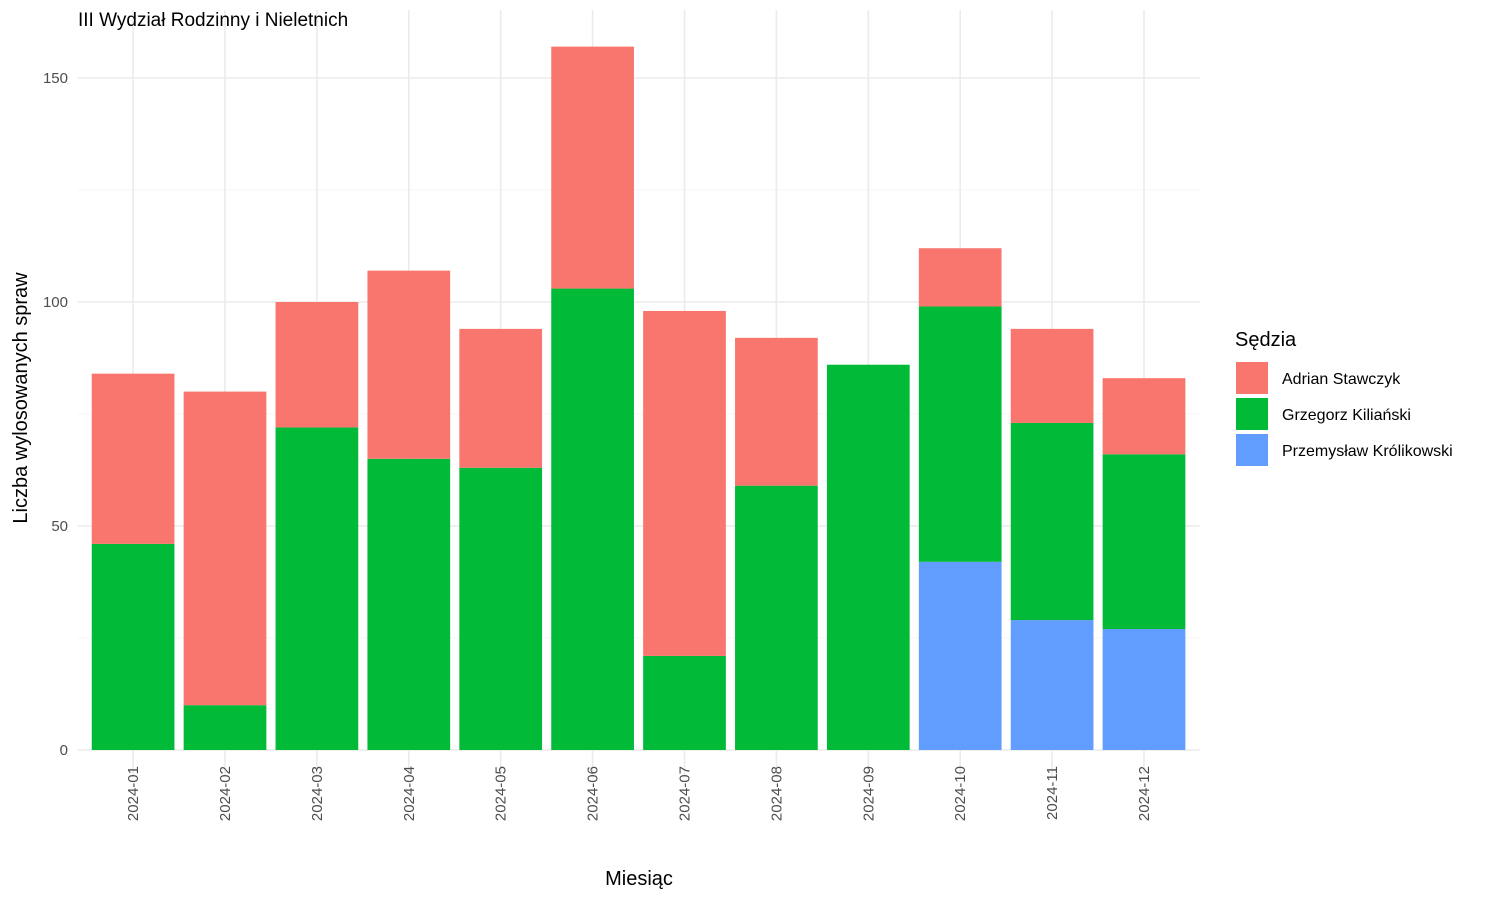  What do you see at coordinates (868, 793) in the screenshot?
I see `x-tick-label: 2024-09` at bounding box center [868, 793].